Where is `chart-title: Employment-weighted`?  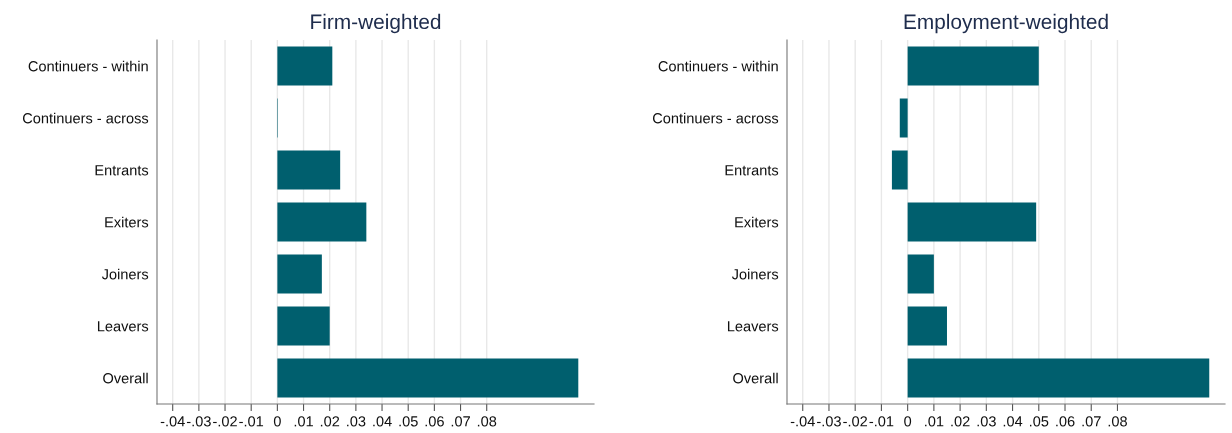 chart-title: Employment-weighted is located at coordinates (1006, 23).